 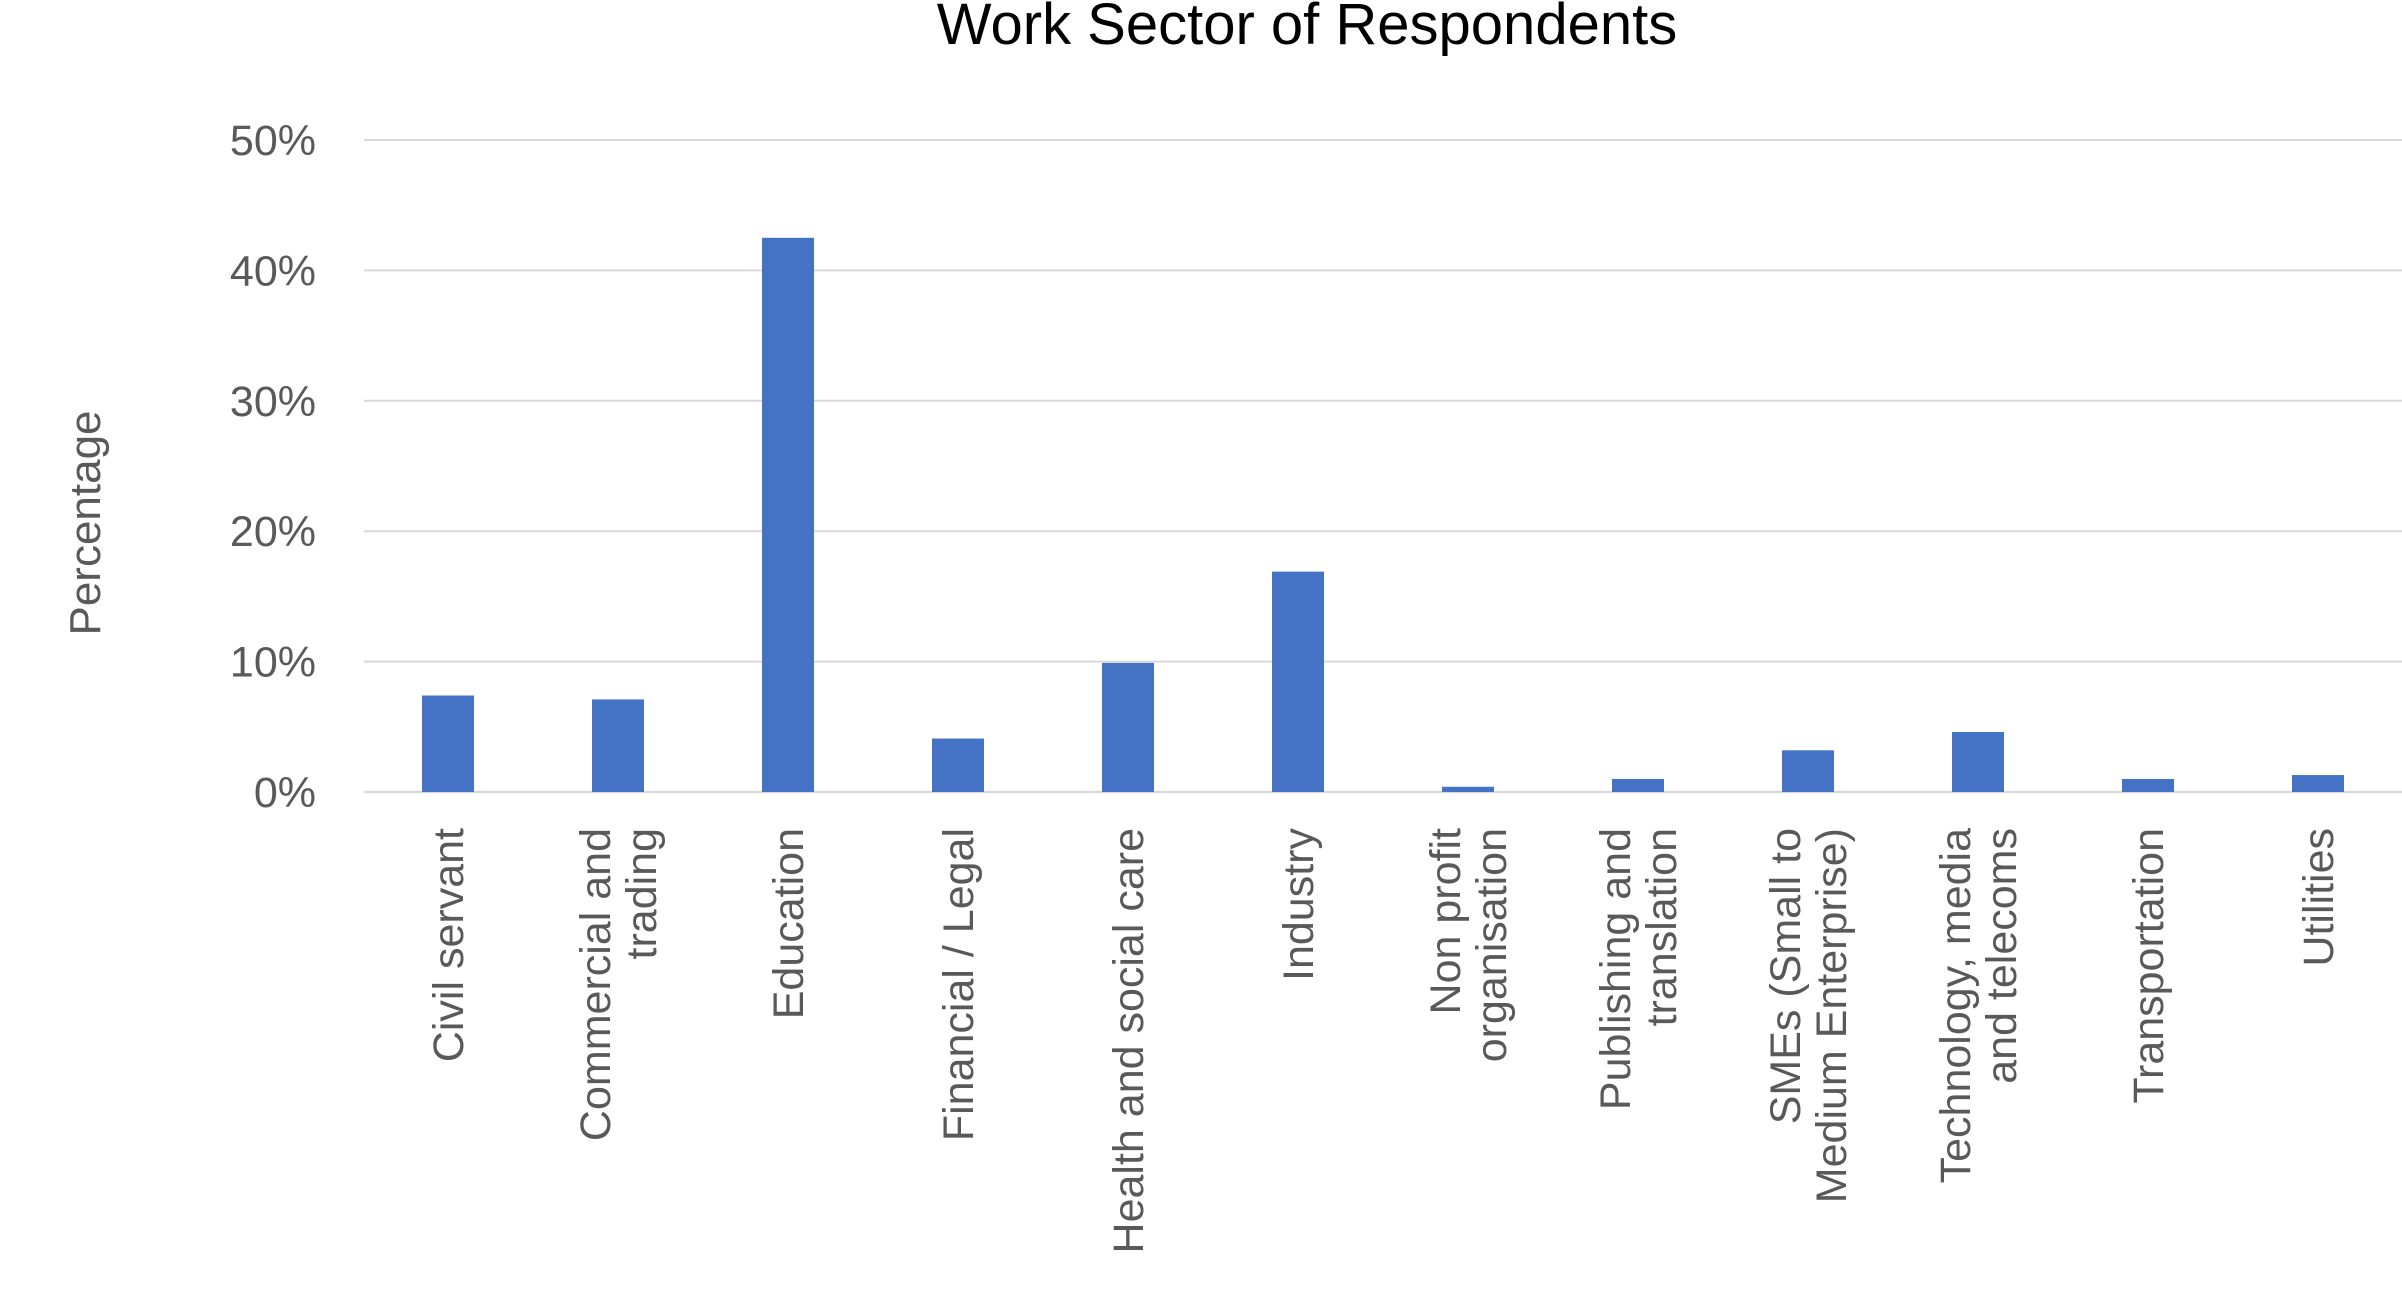 What do you see at coordinates (1662, 927) in the screenshot?
I see `x-category-label-line: translation` at bounding box center [1662, 927].